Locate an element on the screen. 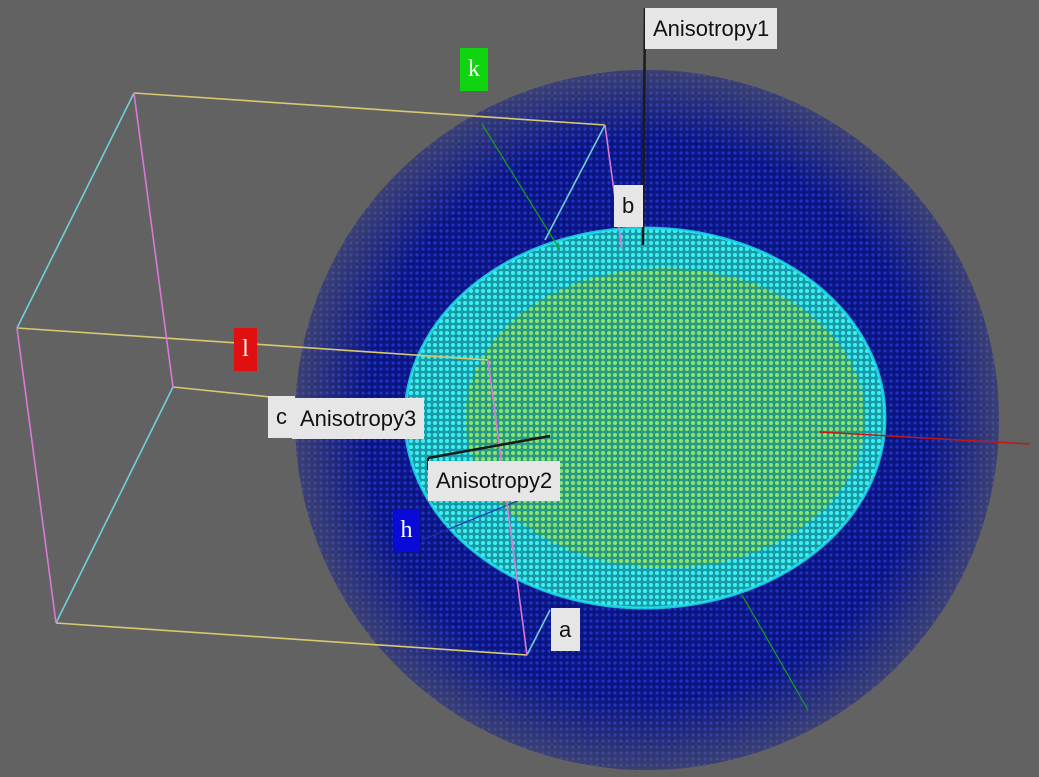  anisotropy3-vector is located at coordinates (489, 447).